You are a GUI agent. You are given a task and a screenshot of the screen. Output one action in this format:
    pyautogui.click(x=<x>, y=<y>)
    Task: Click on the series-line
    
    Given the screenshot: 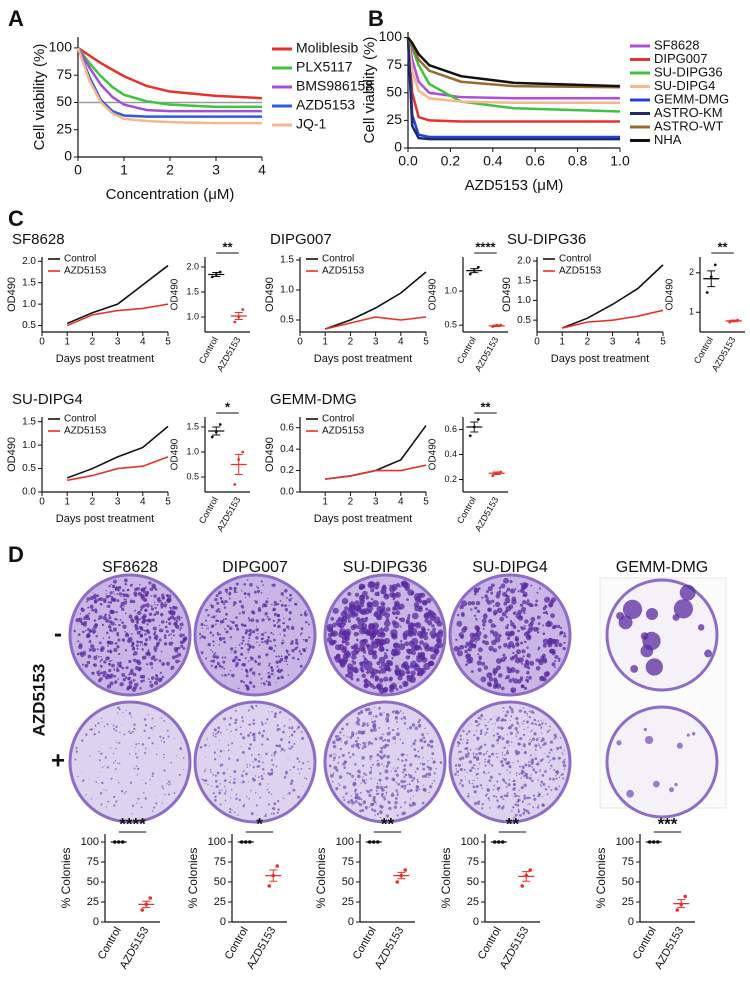 What is the action you would take?
    pyautogui.click(x=513, y=68)
    